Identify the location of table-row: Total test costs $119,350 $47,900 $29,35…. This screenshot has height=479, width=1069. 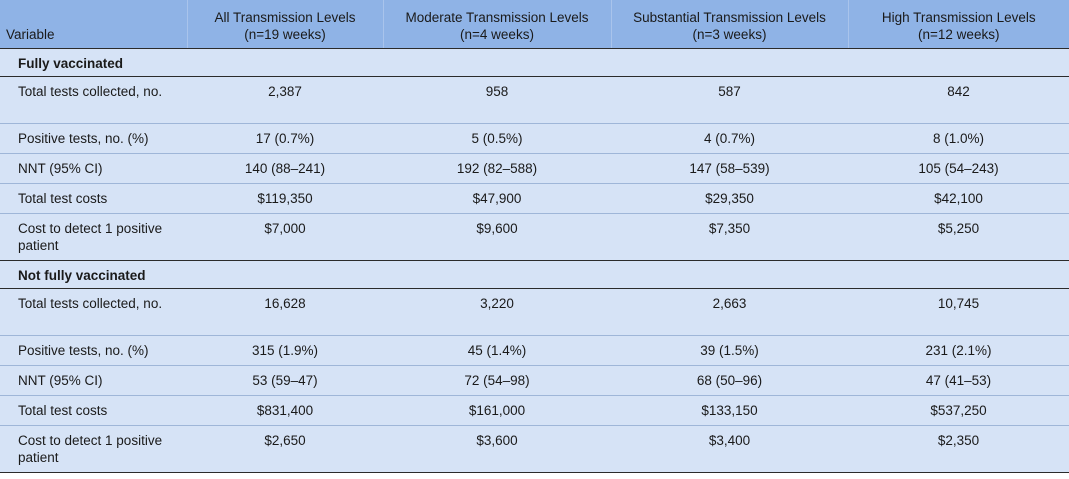
(534, 198).